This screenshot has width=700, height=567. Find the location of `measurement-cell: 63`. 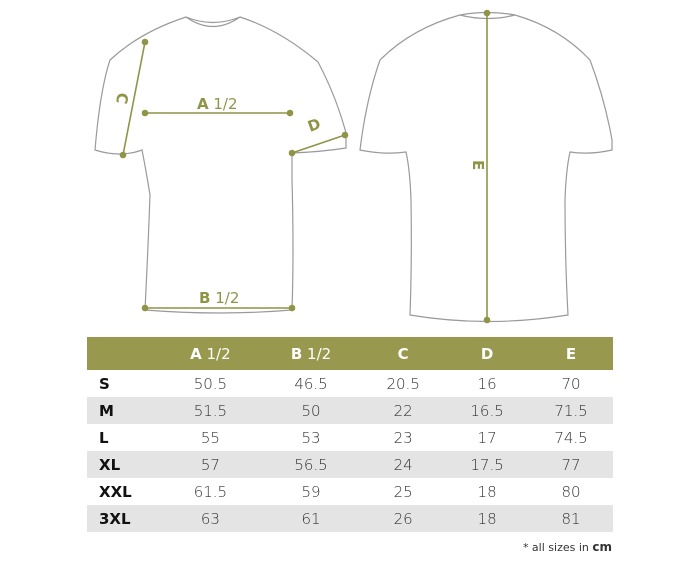

measurement-cell: 63 is located at coordinates (210, 518).